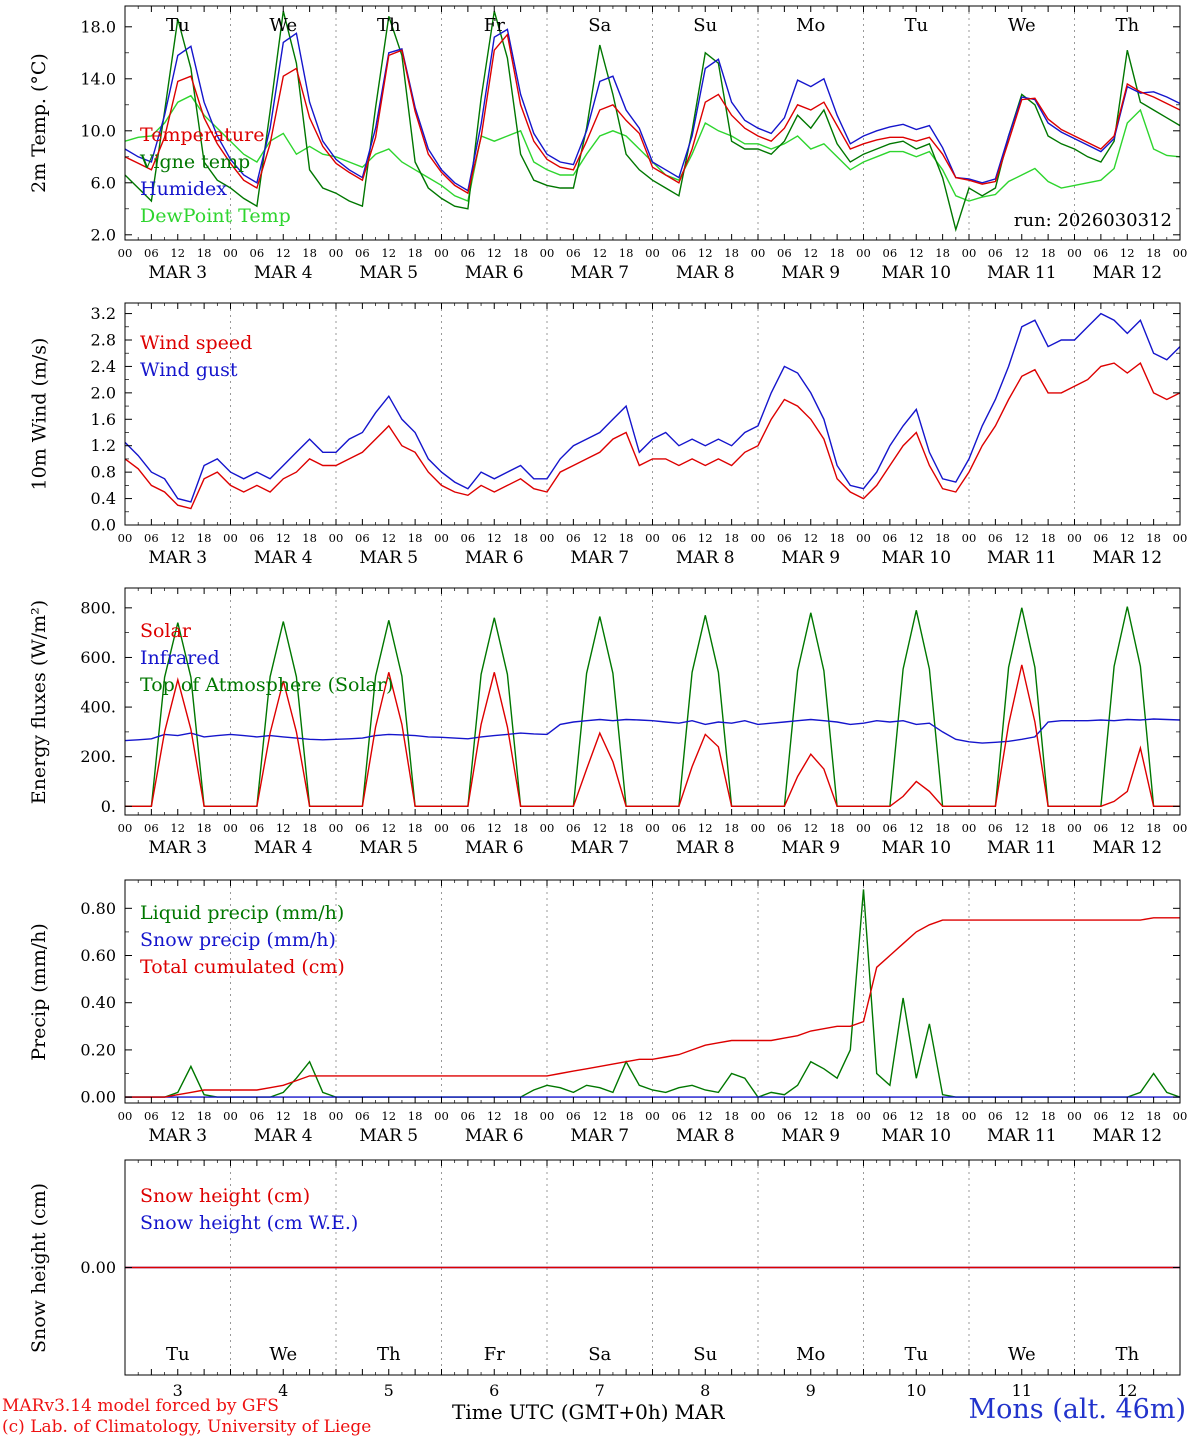  Describe the element at coordinates (1077, 1409) in the screenshot. I see `station-label: Mons (alt. 46m)` at that location.